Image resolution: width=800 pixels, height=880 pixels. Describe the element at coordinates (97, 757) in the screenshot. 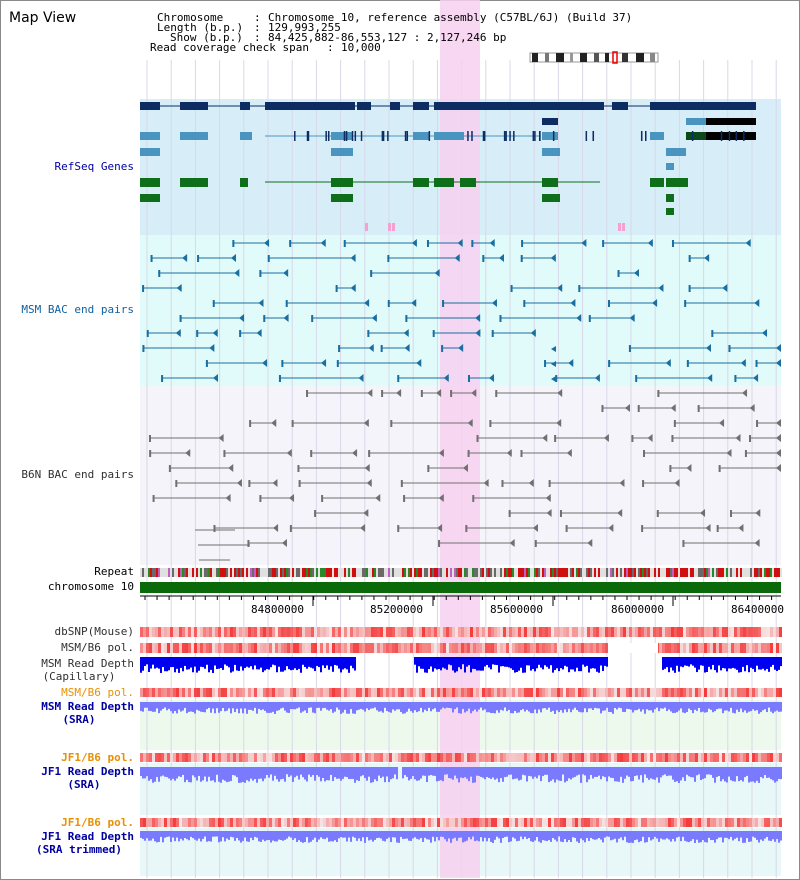

I see `track-label-jf1-b6-pol: JF1/B6 pol.` at that location.